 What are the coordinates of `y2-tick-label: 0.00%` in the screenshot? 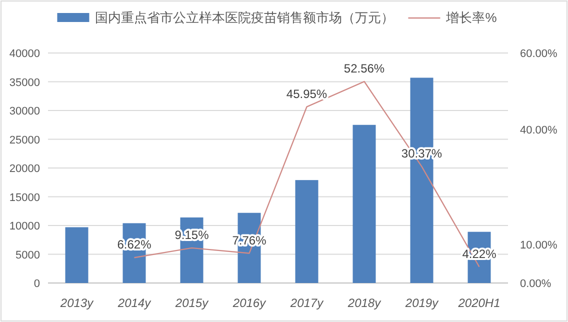 It's located at (536, 284).